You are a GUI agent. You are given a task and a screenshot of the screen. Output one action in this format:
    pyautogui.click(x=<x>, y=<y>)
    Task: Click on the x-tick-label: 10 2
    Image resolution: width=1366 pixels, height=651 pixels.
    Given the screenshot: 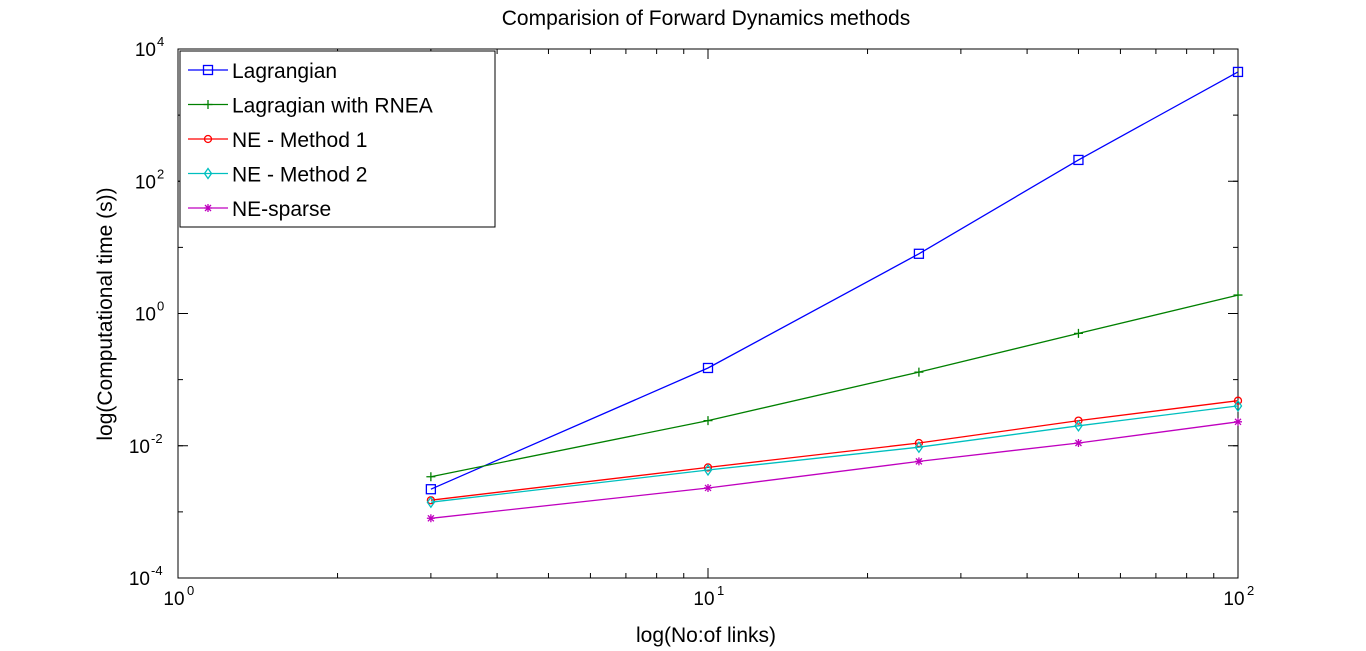 What is the action you would take?
    pyautogui.click(x=1238, y=596)
    